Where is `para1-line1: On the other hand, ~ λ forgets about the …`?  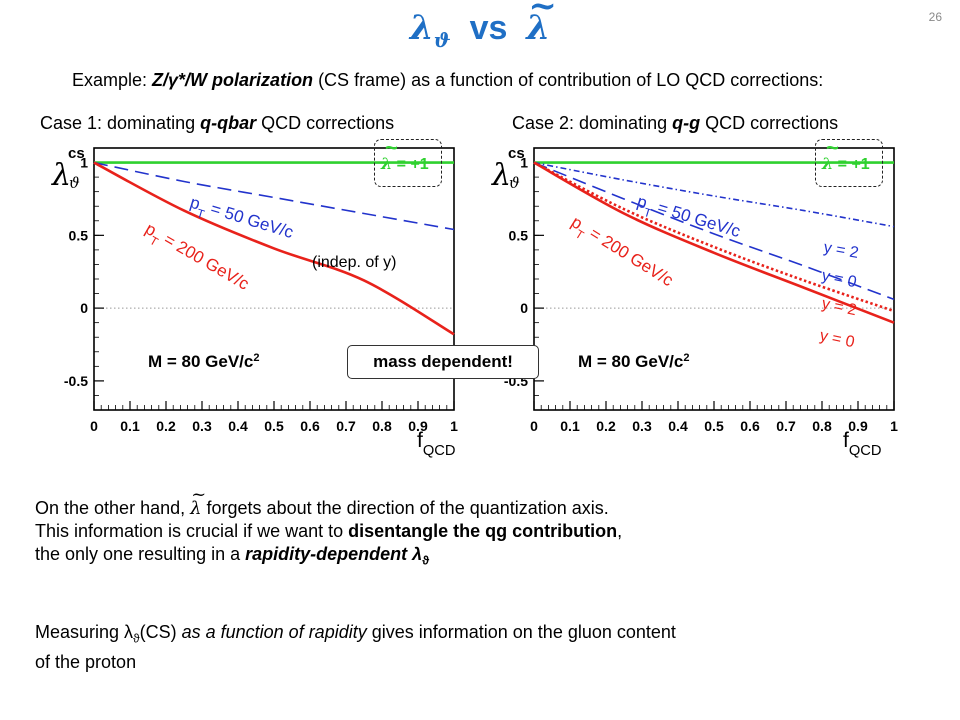 para1-line1: On the other hand, ~ λ forgets about the … is located at coordinates (322, 501).